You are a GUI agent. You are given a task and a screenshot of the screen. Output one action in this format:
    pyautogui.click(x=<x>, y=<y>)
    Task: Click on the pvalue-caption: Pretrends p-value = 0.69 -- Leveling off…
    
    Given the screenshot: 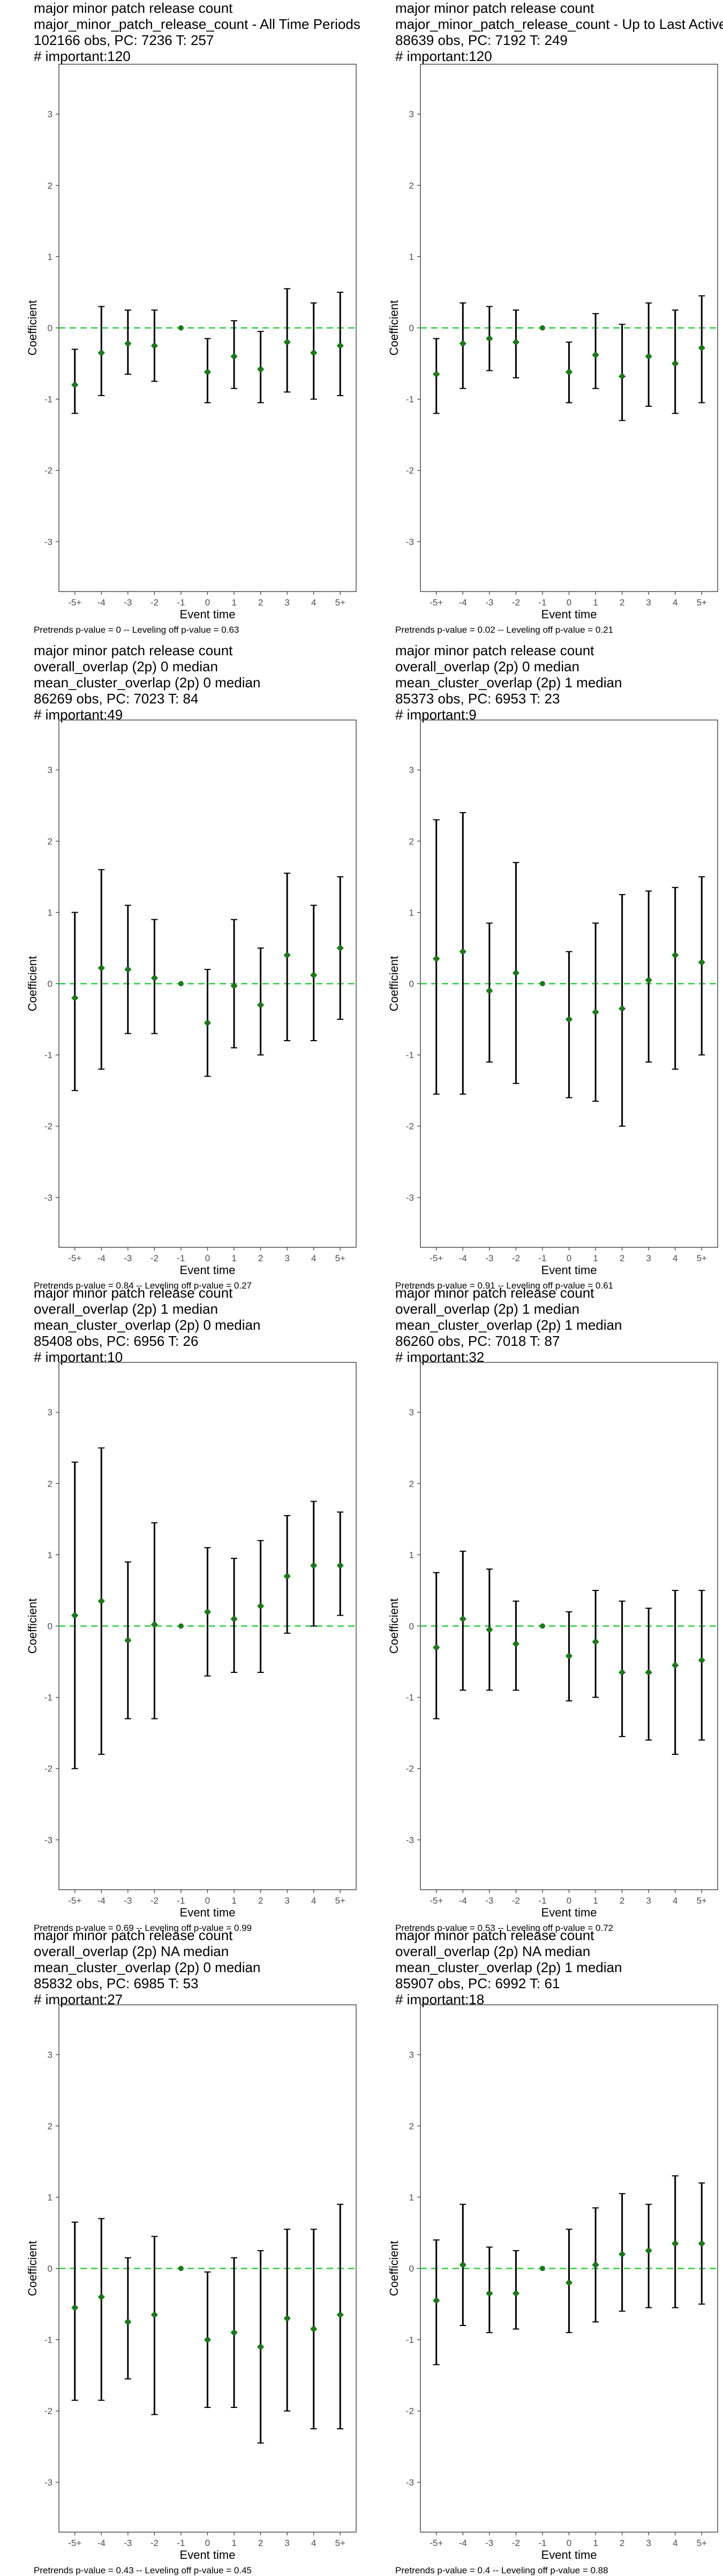 What is the action you would take?
    pyautogui.click(x=143, y=1928)
    